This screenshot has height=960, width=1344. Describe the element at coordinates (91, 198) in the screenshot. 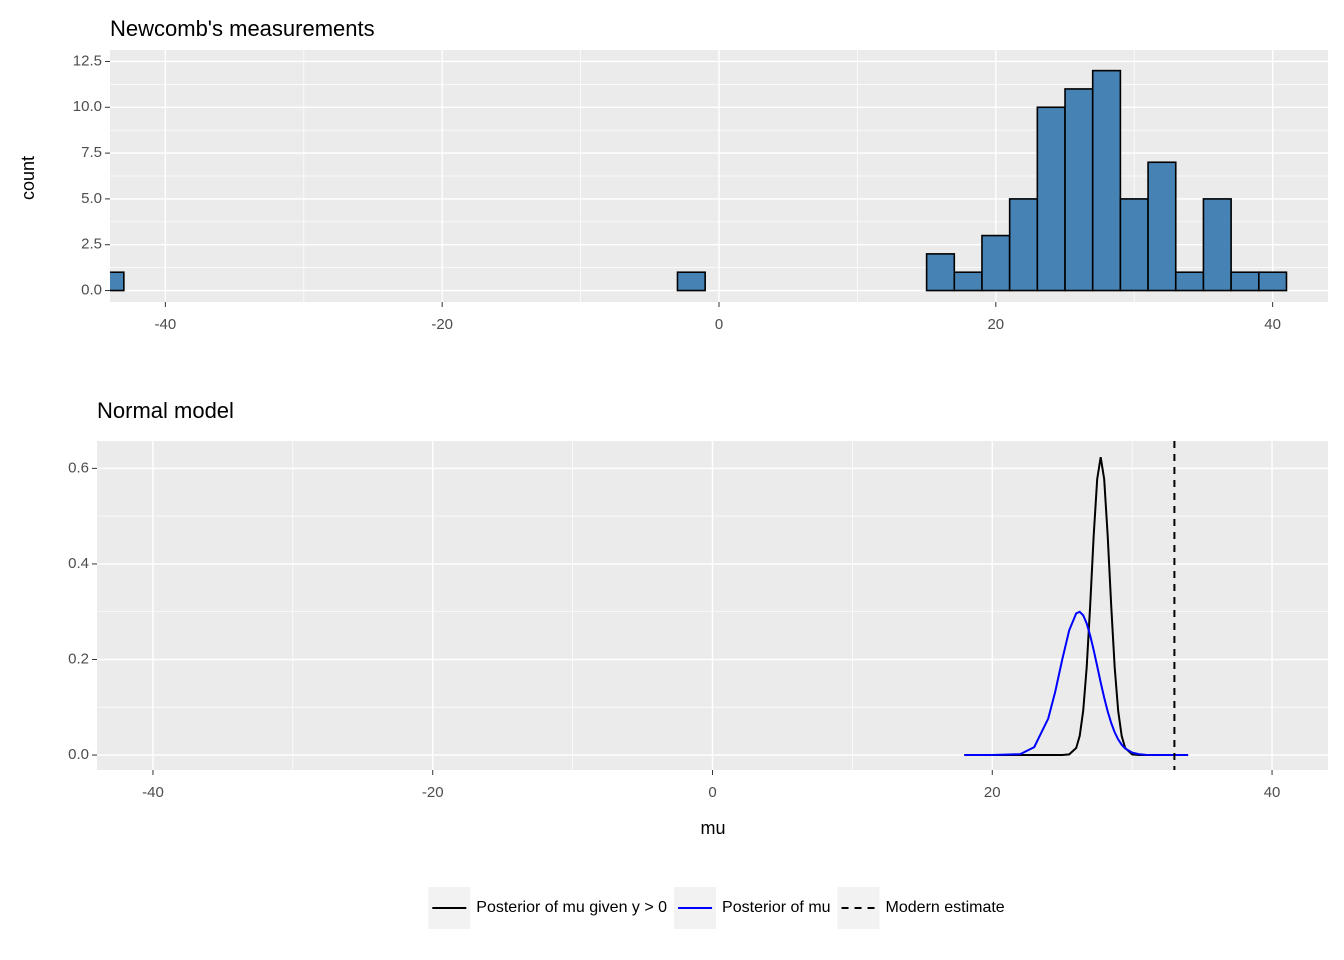

I see `y-tick-label: 5.0` at that location.